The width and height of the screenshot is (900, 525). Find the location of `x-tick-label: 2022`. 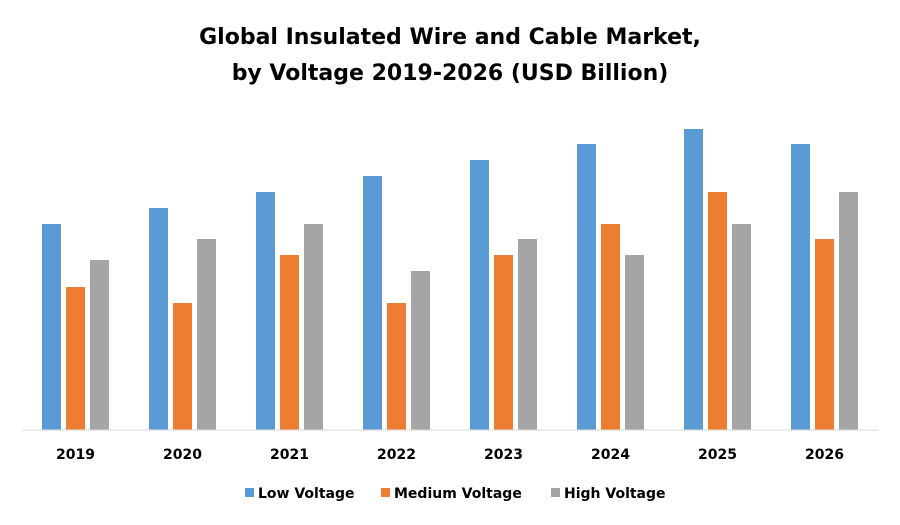

x-tick-label: 2022 is located at coordinates (396, 455).